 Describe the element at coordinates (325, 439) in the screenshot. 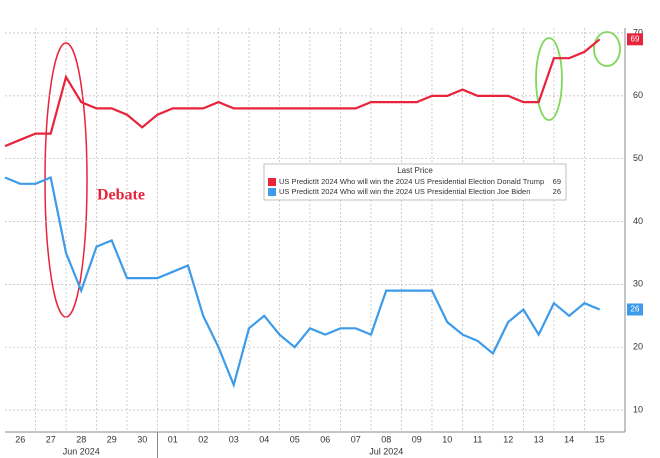

I see `x-tick-label: 06` at that location.